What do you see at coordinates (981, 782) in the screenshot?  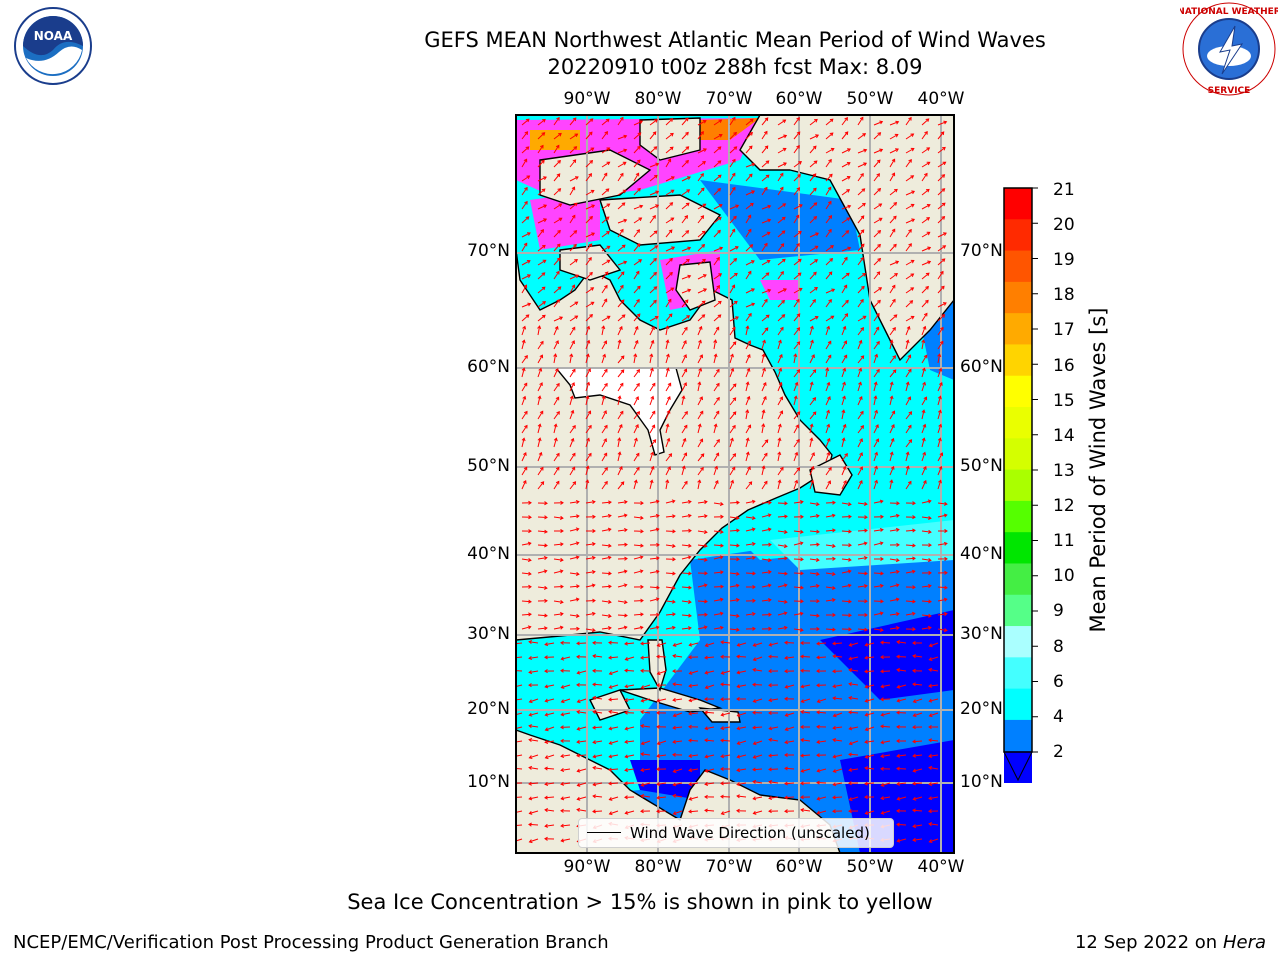 I see `lat-tick-right-10: 10°N` at bounding box center [981, 782].